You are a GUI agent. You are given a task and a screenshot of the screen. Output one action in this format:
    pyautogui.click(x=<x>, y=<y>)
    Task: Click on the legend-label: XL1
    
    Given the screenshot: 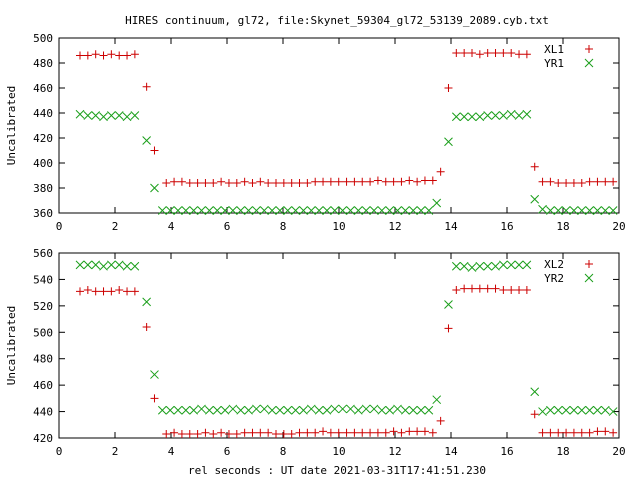 What is the action you would take?
    pyautogui.click(x=554, y=49)
    